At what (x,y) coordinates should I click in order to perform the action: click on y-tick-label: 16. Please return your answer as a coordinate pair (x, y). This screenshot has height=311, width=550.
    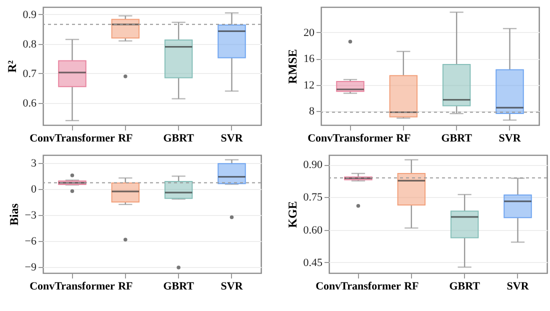
    Looking at the image, I should click on (309, 59).